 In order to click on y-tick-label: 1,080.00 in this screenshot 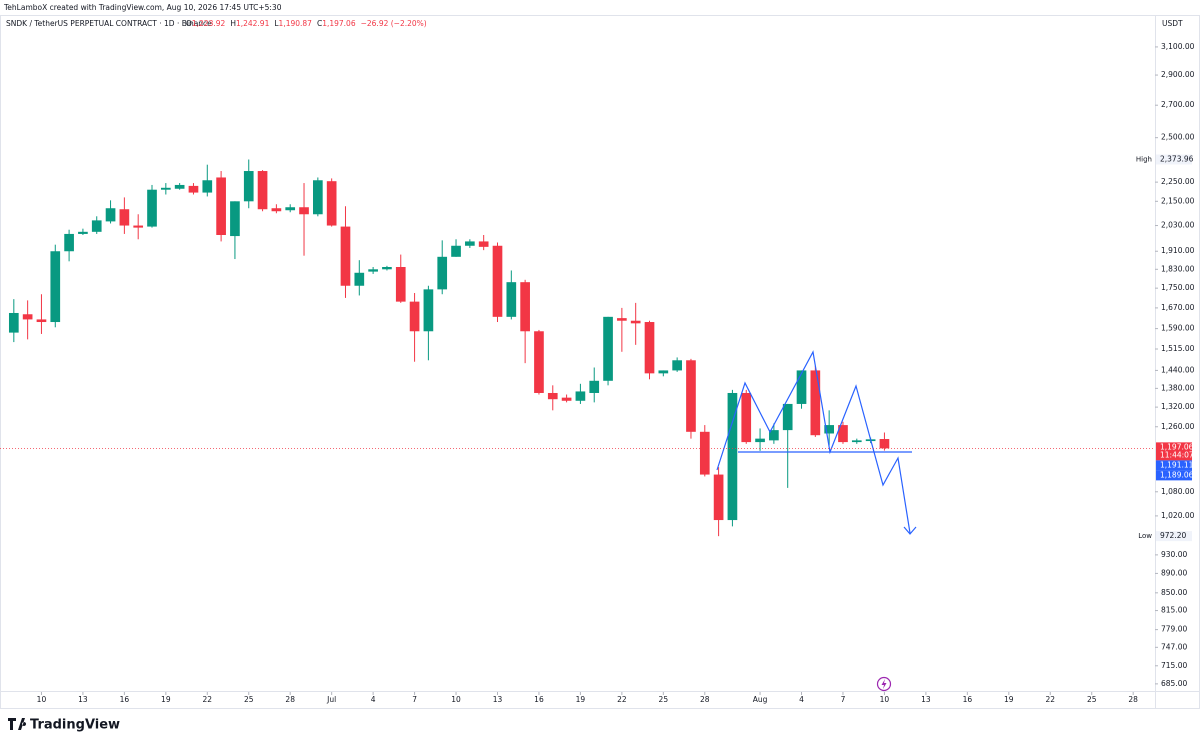, I will do `click(1178, 491)`.